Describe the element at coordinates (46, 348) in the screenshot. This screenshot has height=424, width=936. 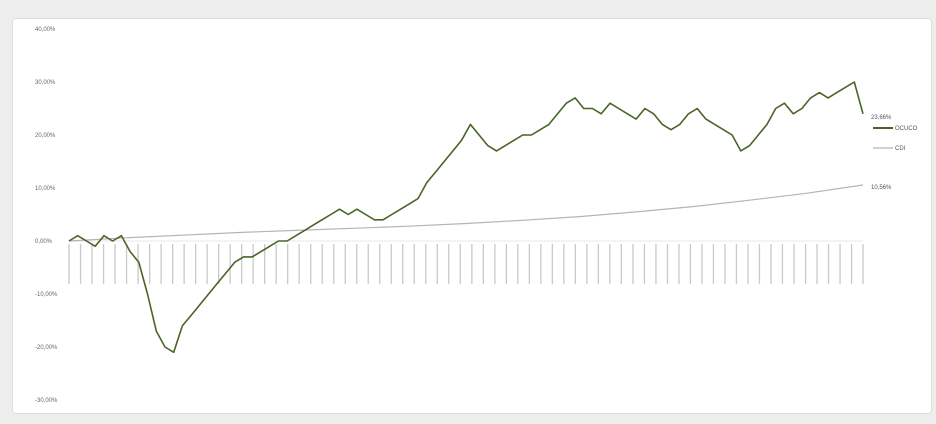
I see `y-tick-label: -20,00%` at that location.